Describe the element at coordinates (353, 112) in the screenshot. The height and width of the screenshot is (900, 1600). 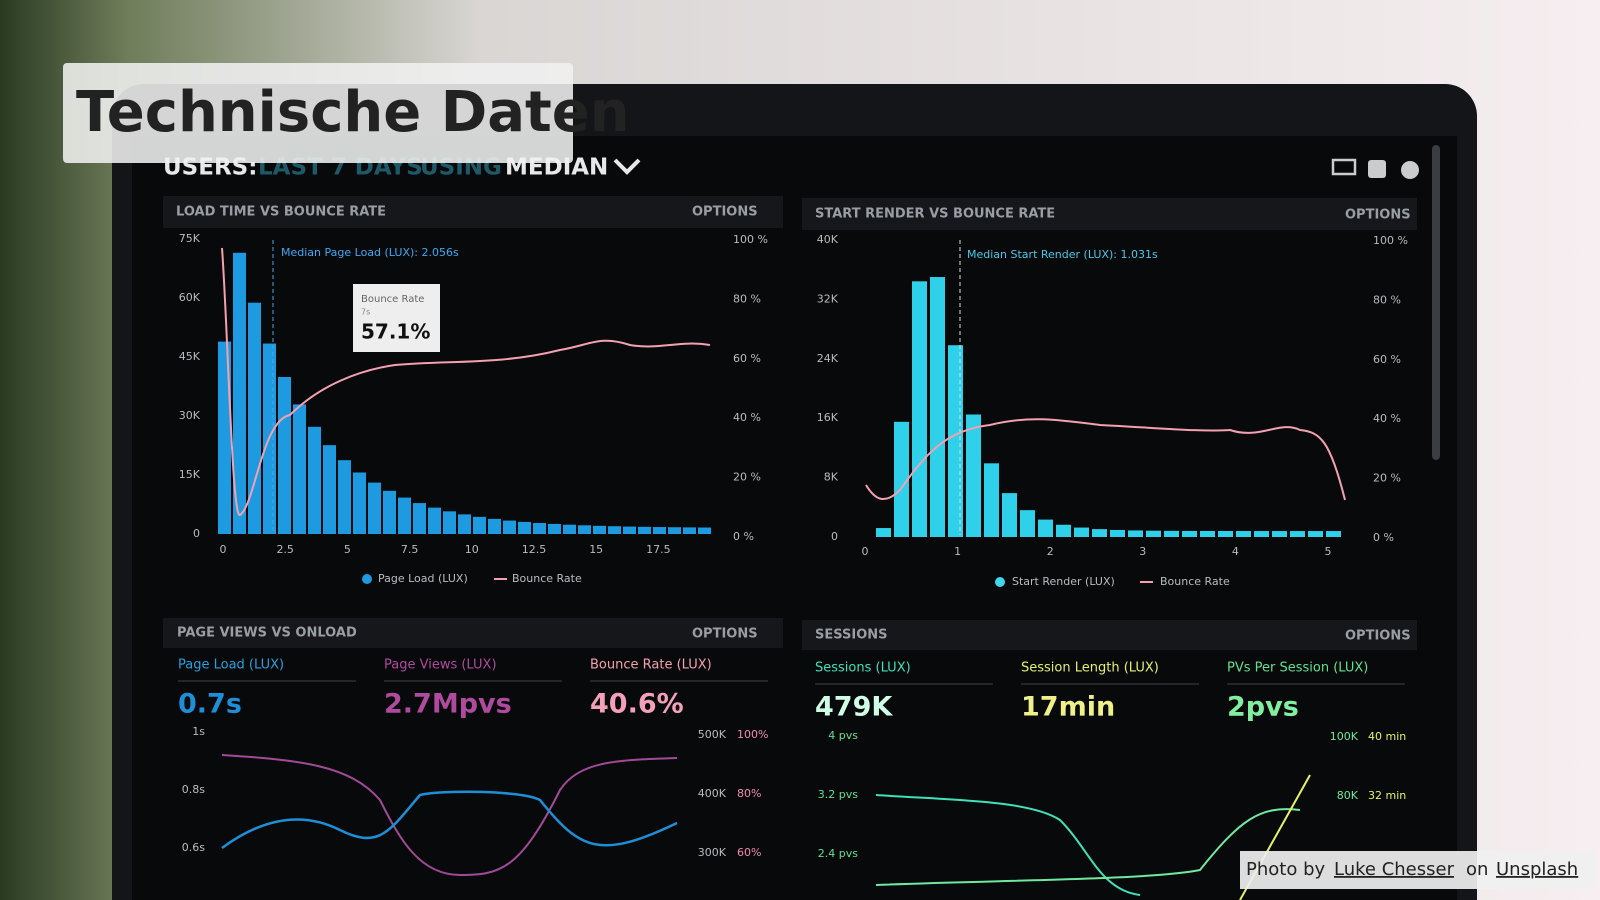
I see `title: Technische Daten` at that location.